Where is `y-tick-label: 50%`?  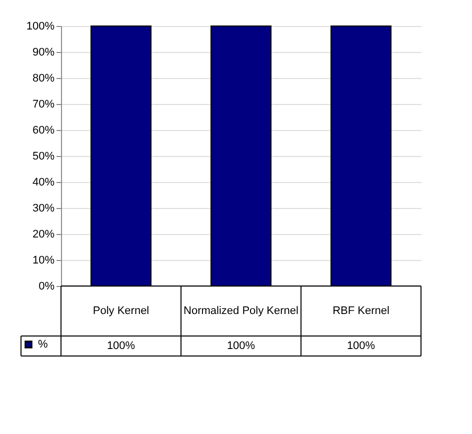 y-tick-label: 50% is located at coordinates (43, 156).